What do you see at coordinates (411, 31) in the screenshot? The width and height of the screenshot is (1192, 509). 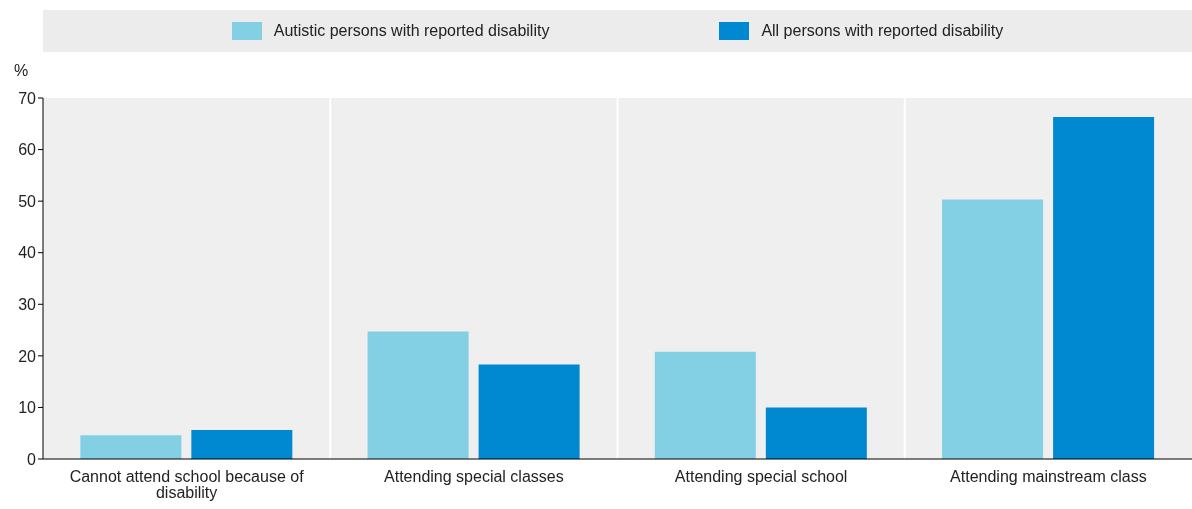 I see `legend-label: Autistic persons with reported disability` at bounding box center [411, 31].